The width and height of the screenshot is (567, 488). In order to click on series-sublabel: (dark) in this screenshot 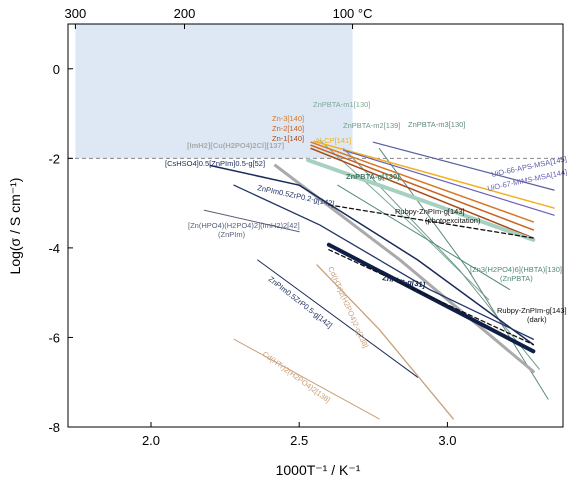, I will do `click(537, 319)`.